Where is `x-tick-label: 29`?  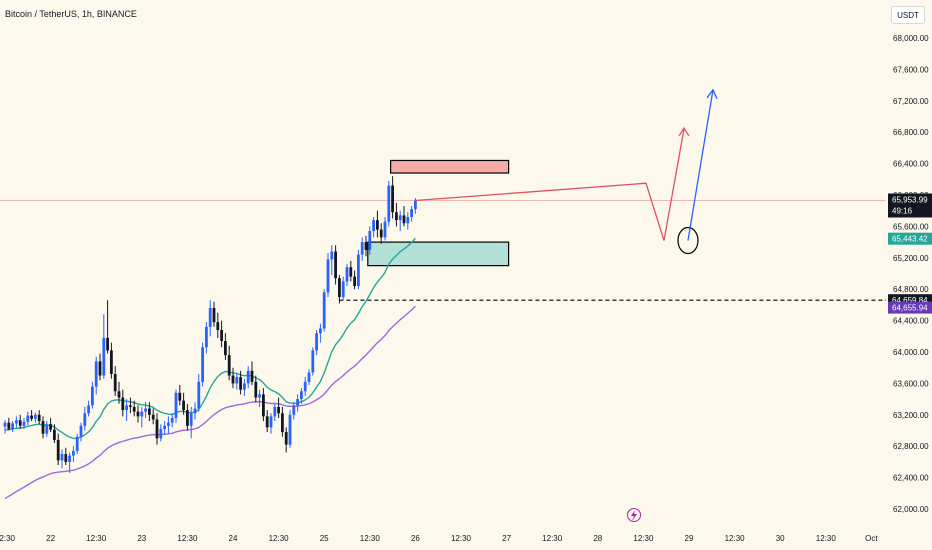
x-tick-label: 29 is located at coordinates (689, 538).